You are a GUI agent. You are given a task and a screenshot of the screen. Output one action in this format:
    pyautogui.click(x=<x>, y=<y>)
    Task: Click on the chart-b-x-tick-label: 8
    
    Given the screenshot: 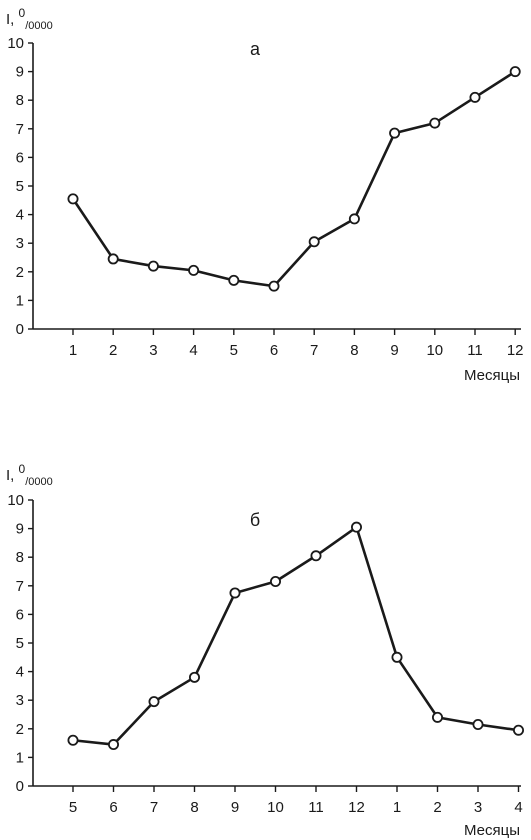 What is the action you would take?
    pyautogui.click(x=194, y=807)
    